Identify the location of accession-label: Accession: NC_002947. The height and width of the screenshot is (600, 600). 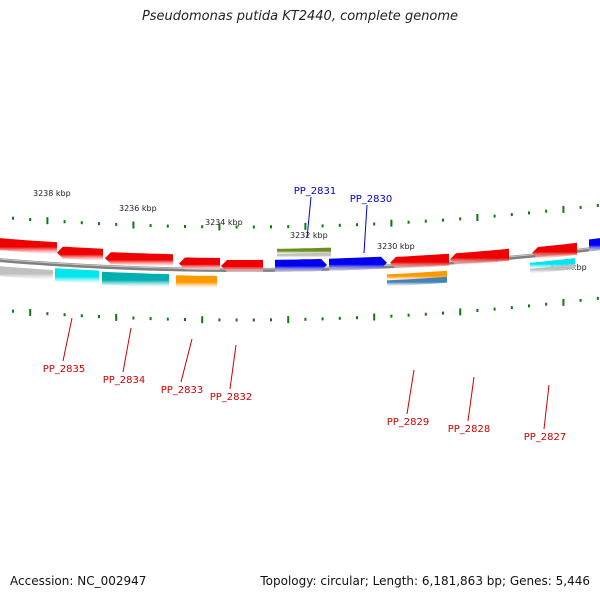
(78, 581).